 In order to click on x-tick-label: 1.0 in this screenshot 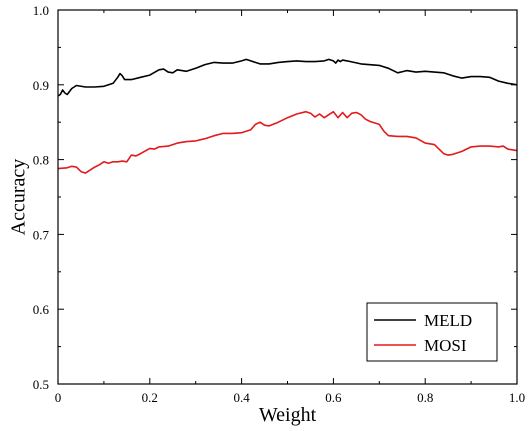, I will do `click(517, 397)`.